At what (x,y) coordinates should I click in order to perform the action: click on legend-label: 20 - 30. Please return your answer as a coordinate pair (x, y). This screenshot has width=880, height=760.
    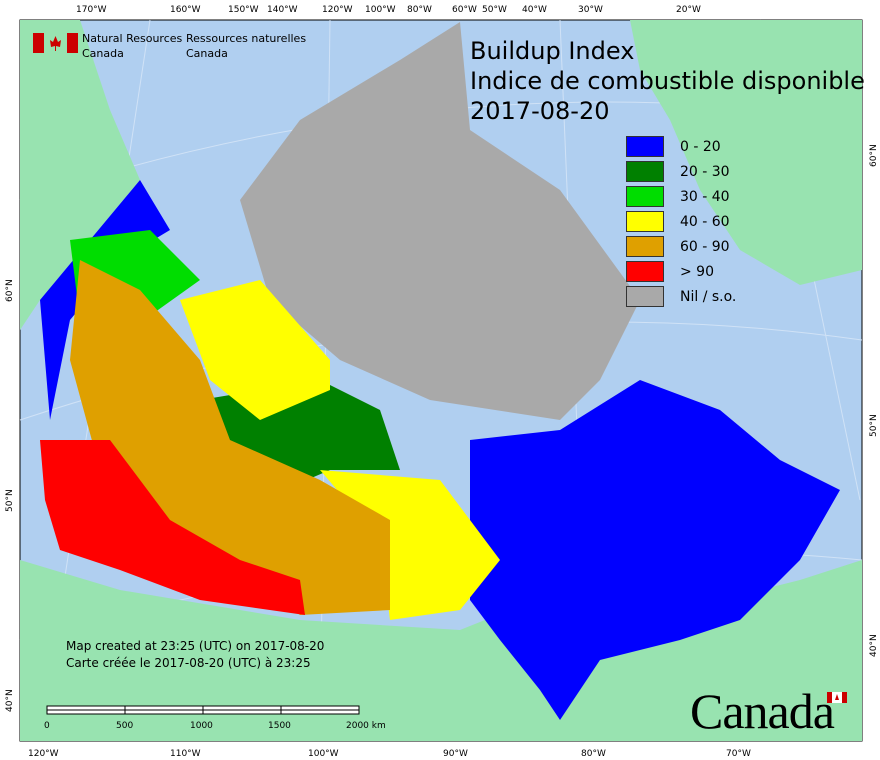
    Looking at the image, I should click on (705, 171).